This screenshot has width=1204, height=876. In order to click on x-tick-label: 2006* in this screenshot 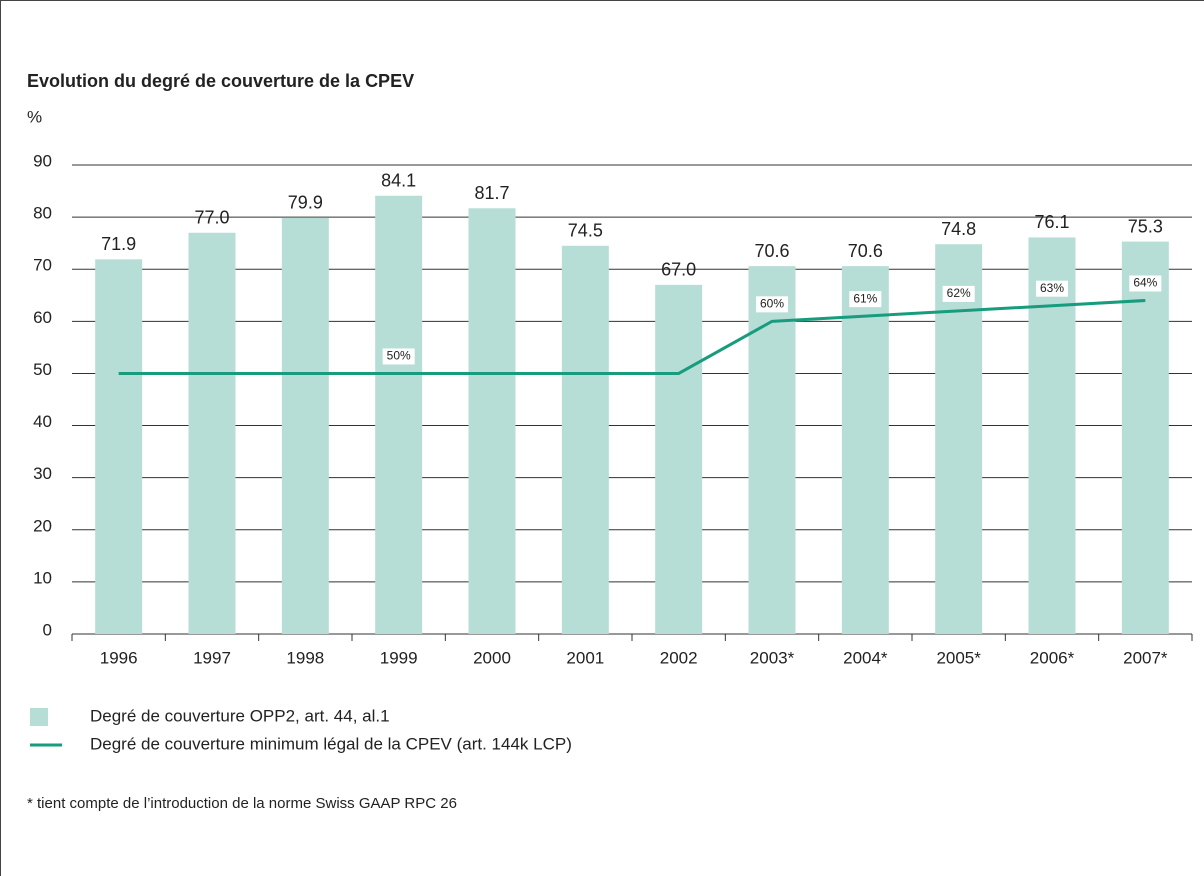, I will do `click(1052, 657)`.